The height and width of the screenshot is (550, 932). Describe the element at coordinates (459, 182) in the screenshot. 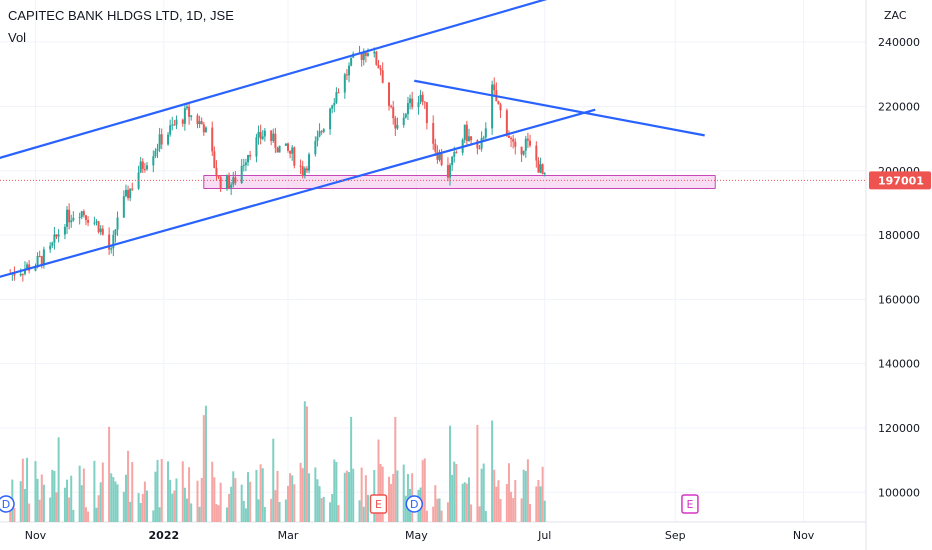

I see `support-zone` at that location.